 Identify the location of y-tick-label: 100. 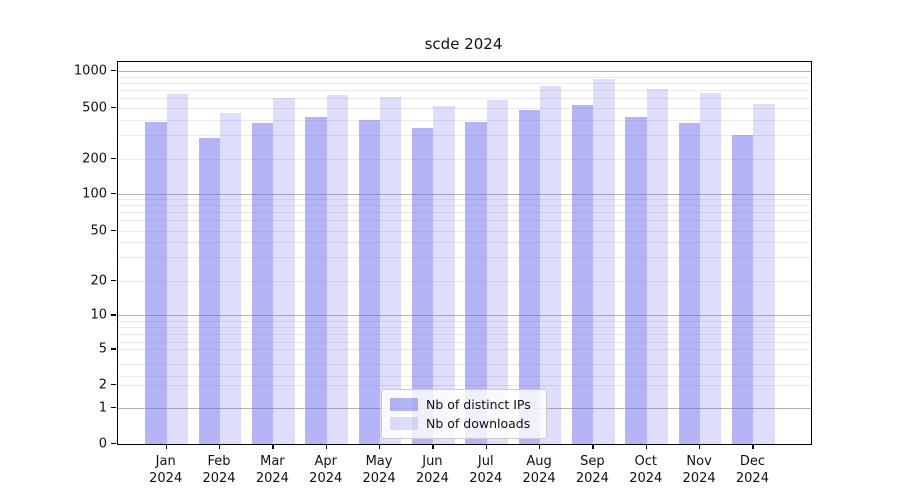
(94, 194).